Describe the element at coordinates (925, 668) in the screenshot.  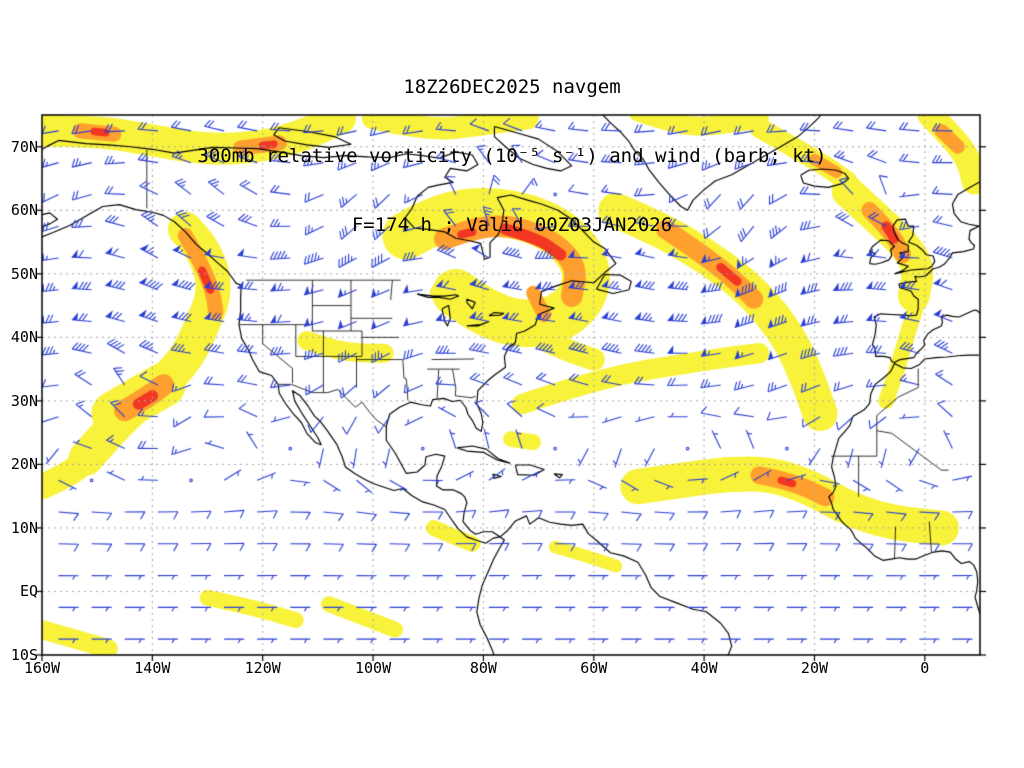
I see `x-axis-label: 0` at that location.